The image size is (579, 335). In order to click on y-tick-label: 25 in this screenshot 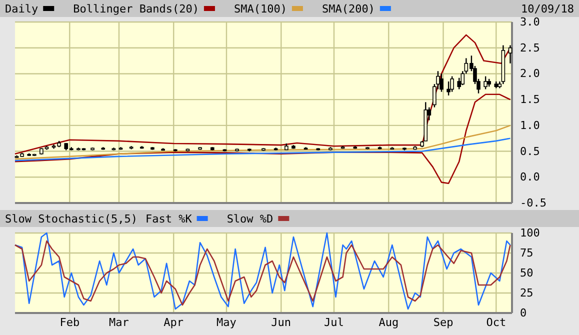, I will do `click(527, 293)`.